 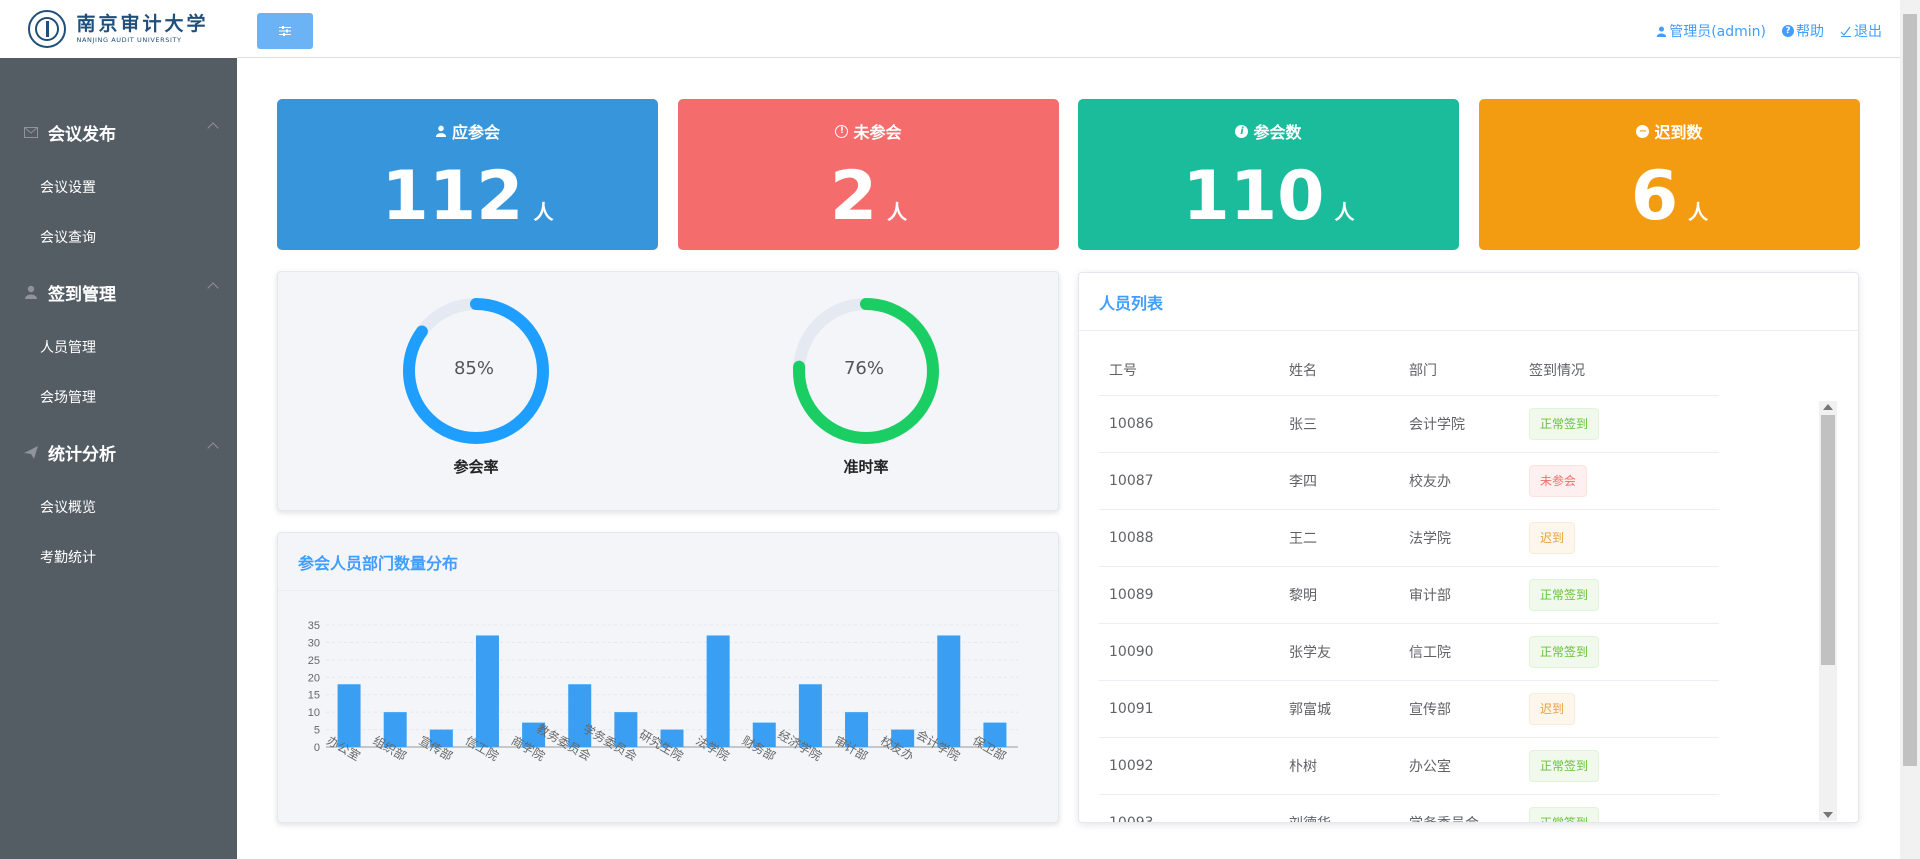 What do you see at coordinates (476, 467) in the screenshot?
I see `gauge-label: 参会率` at bounding box center [476, 467].